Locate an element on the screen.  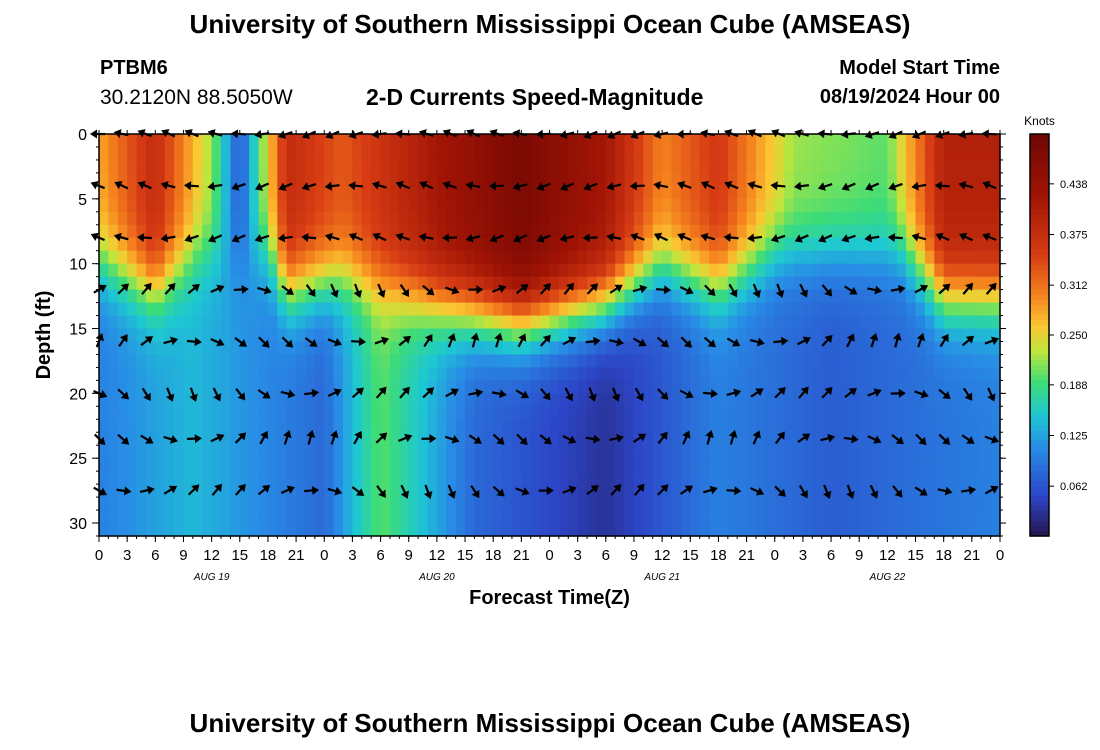
x-tick-label: 21 is located at coordinates (972, 555).